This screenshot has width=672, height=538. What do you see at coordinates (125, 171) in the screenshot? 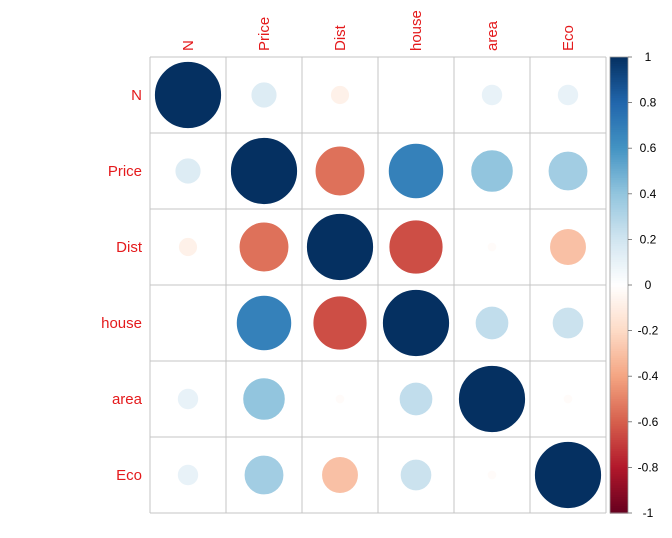
I see `row-label-Price: Price` at bounding box center [125, 171].